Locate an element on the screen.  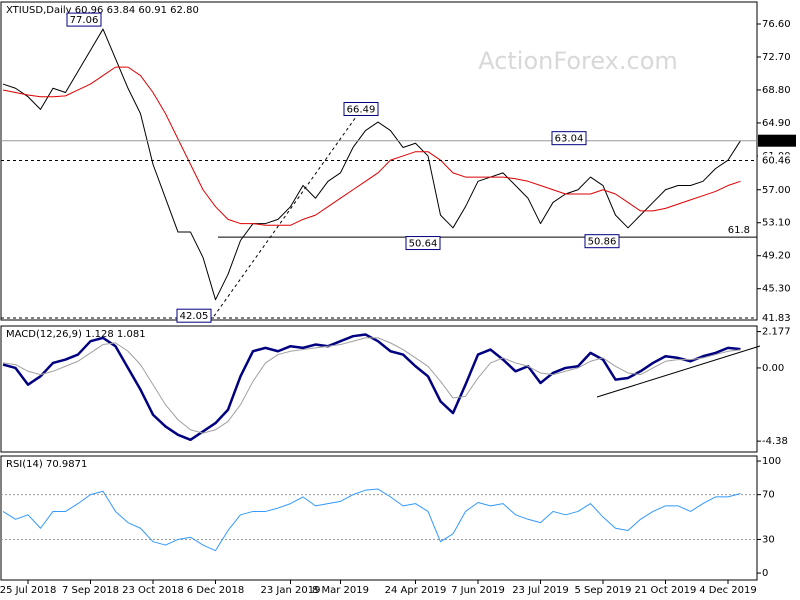
macd-title: MACD(12,26,9) 1.128 1.081 is located at coordinates (76, 334).